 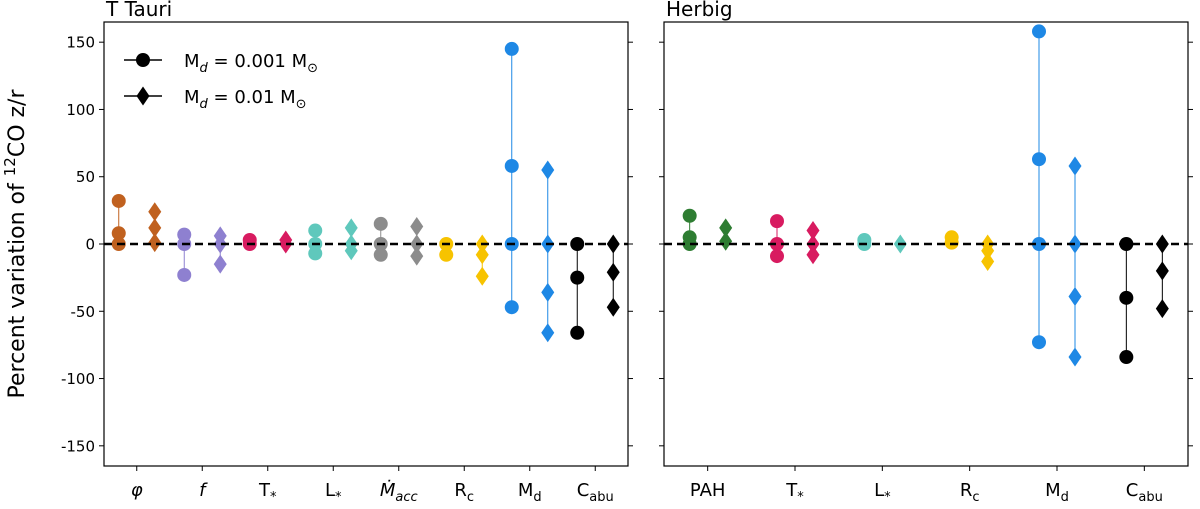 I want to click on legend-marker-diamond, so click(x=143, y=96).